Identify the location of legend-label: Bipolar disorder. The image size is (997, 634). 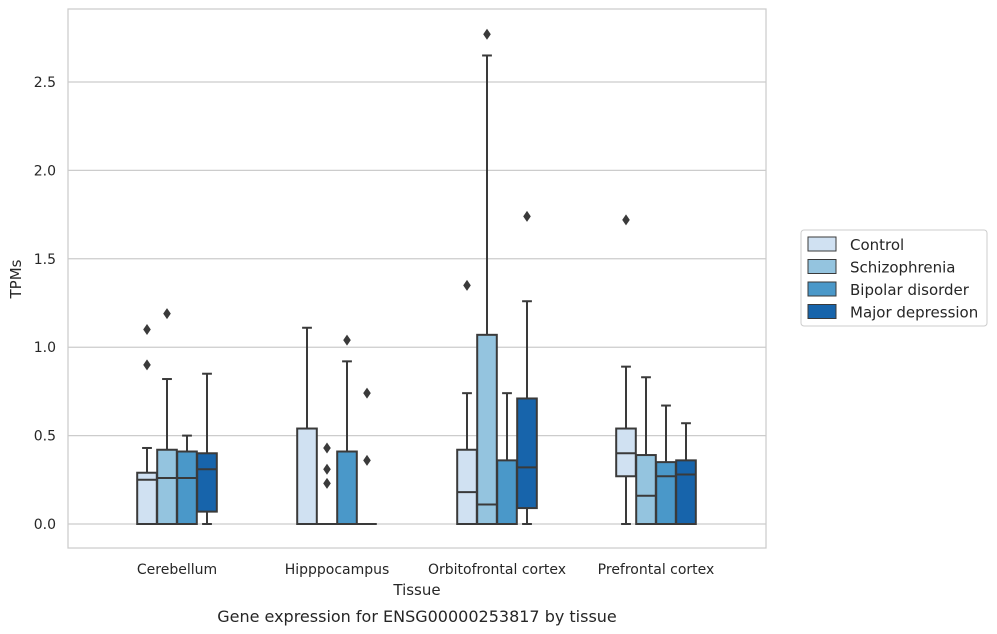
(910, 290).